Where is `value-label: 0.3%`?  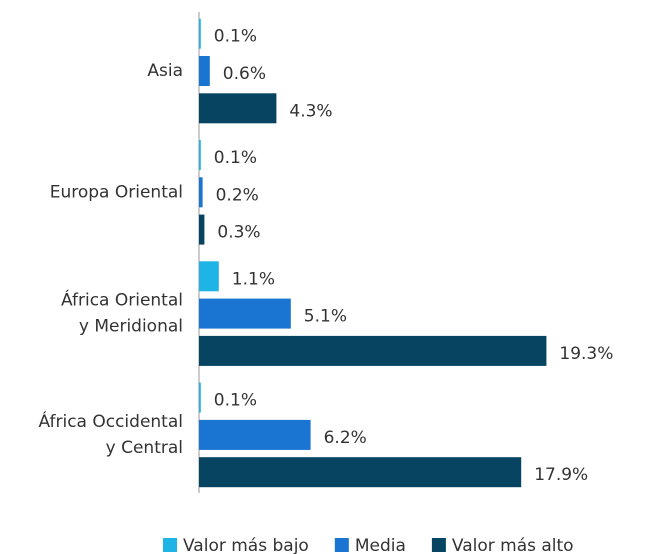
value-label: 0.3% is located at coordinates (238, 233).